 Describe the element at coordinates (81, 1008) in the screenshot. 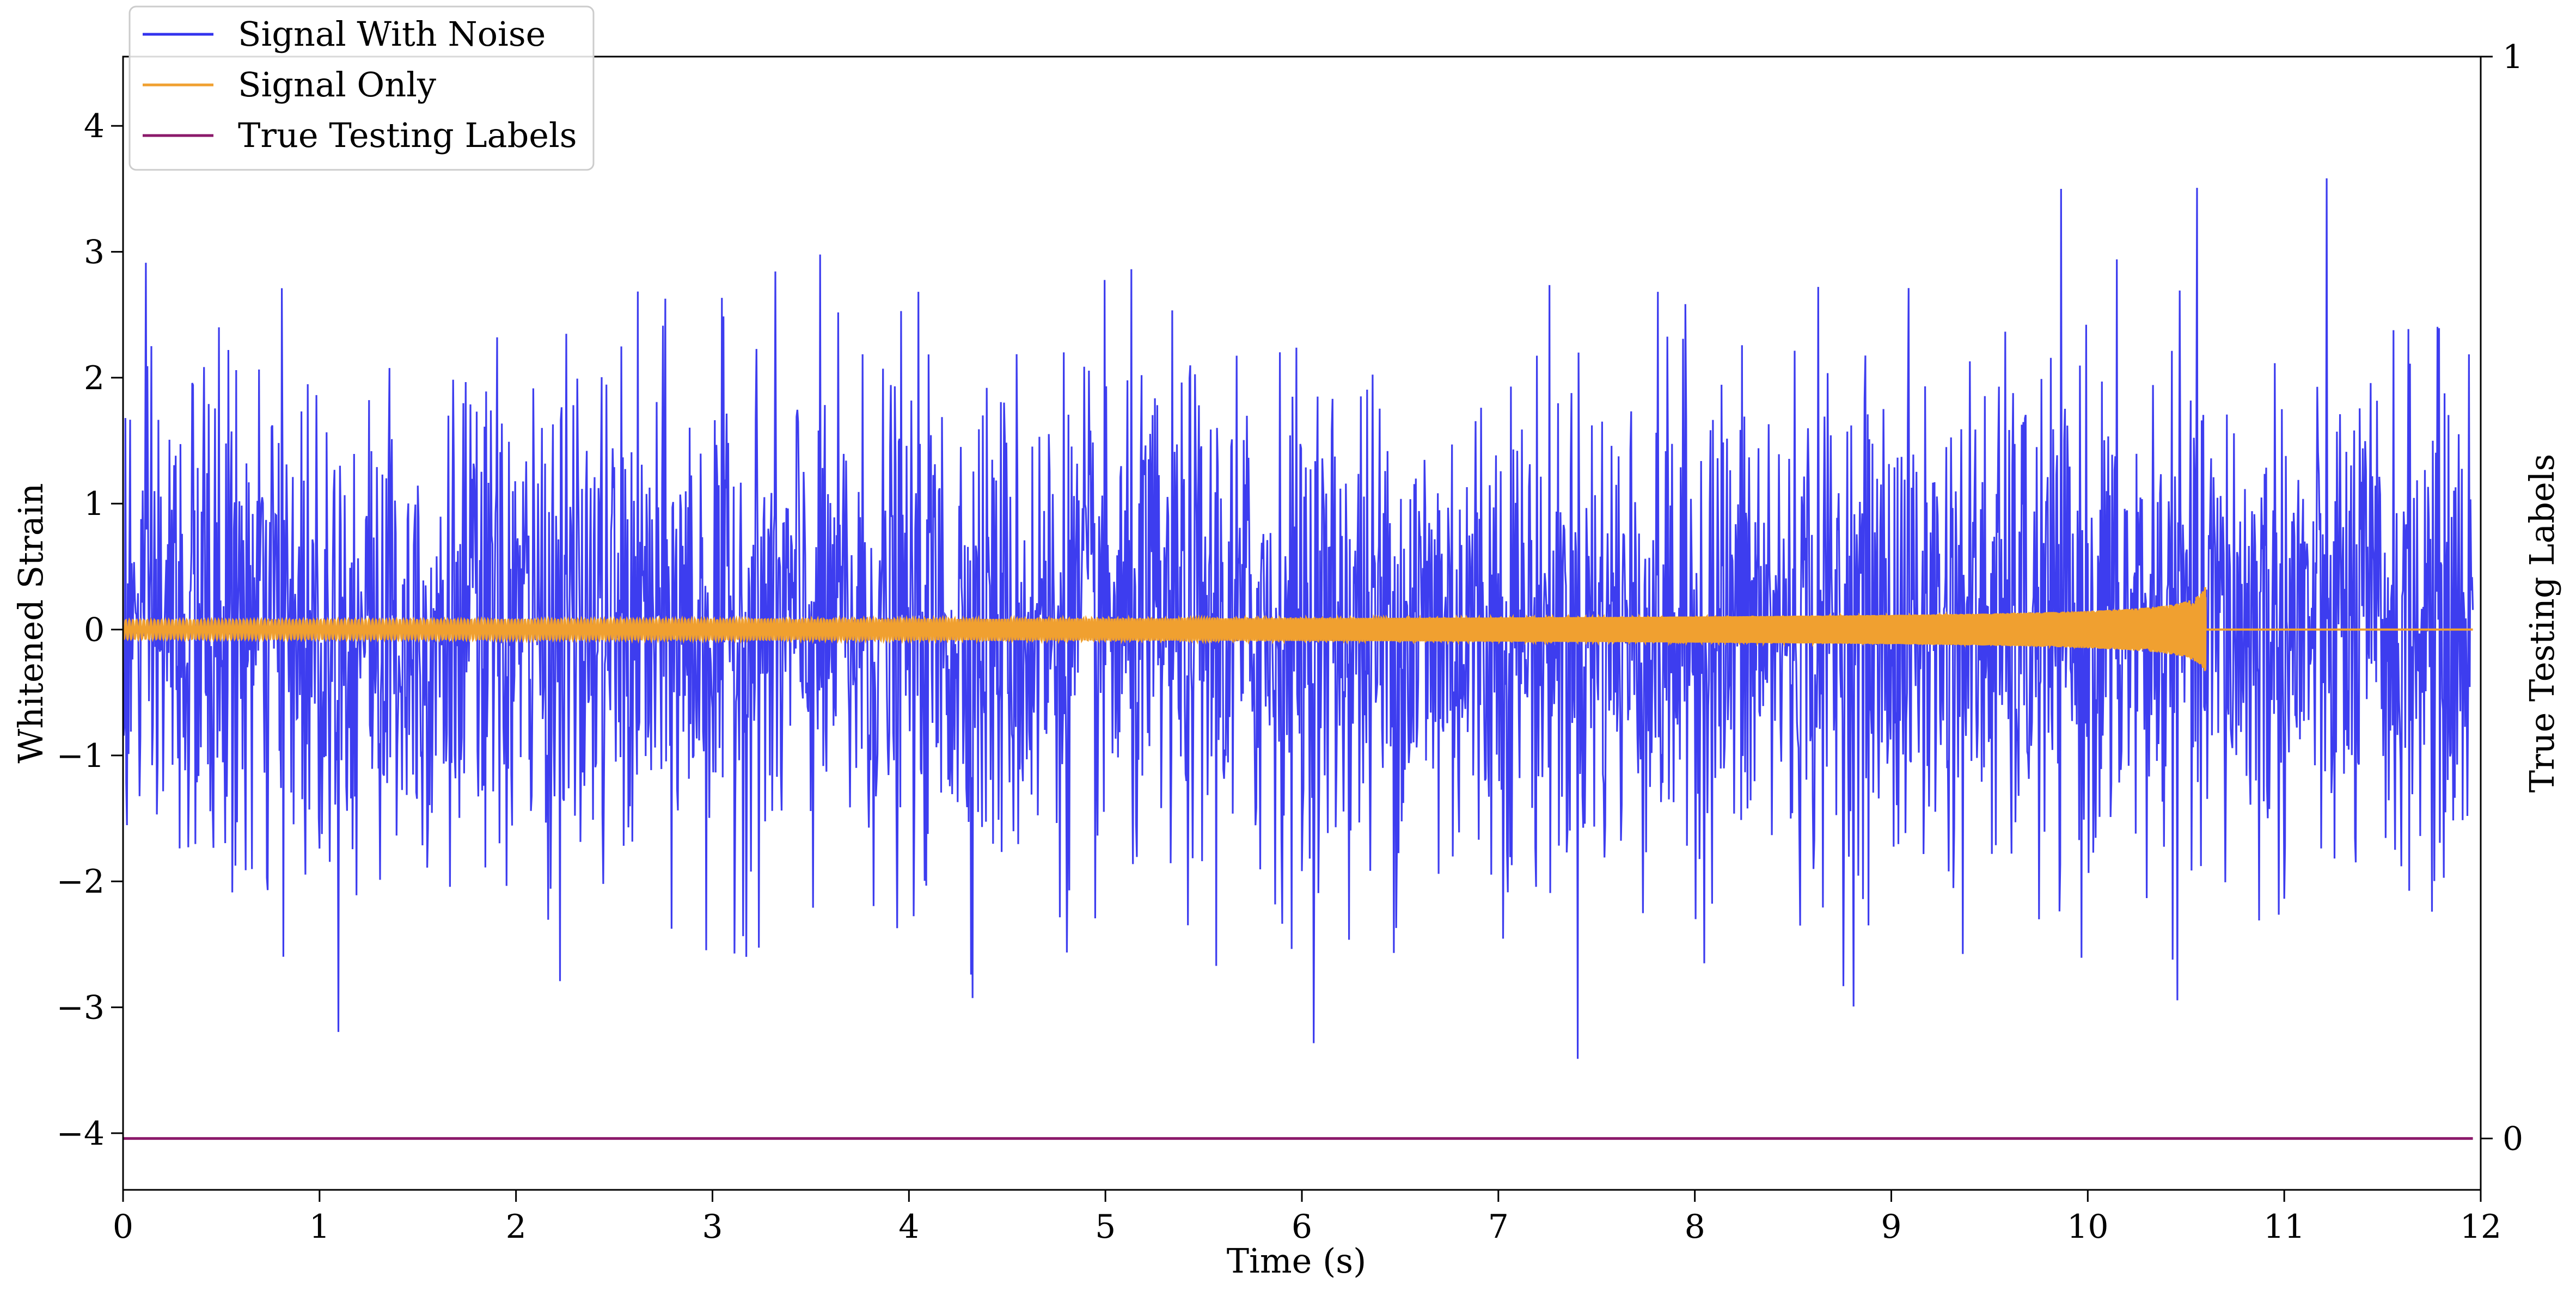

I see `y-tick-label: −3` at that location.